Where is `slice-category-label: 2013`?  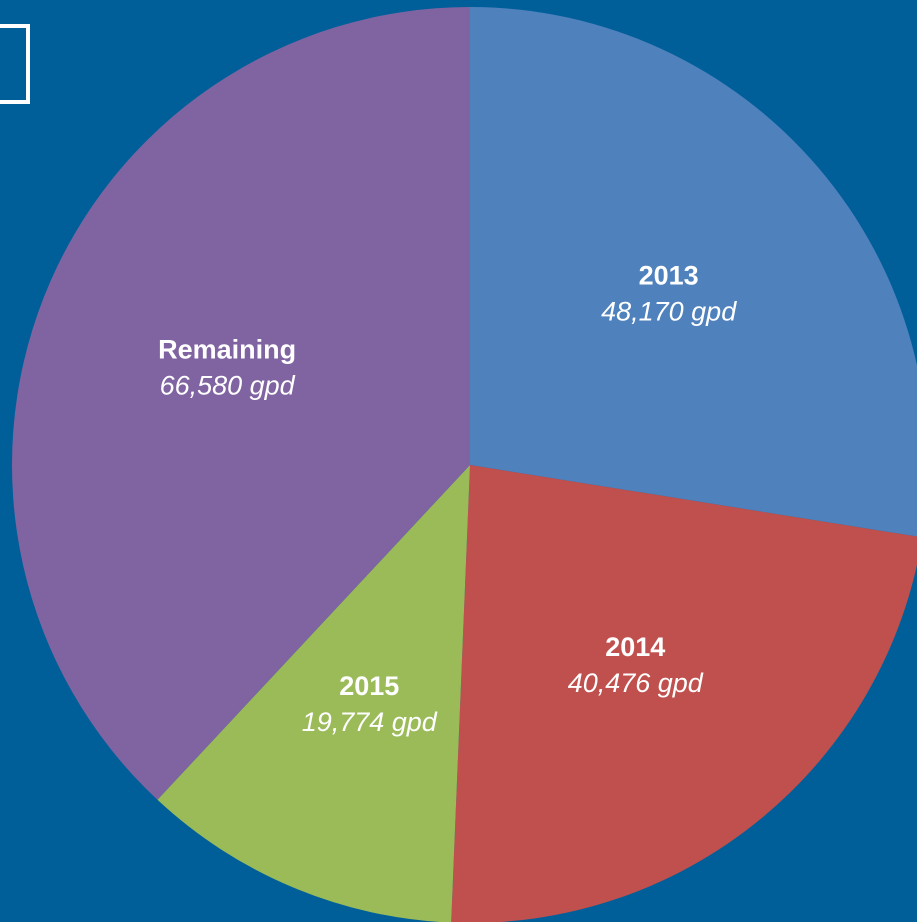
slice-category-label: 2013 is located at coordinates (669, 276).